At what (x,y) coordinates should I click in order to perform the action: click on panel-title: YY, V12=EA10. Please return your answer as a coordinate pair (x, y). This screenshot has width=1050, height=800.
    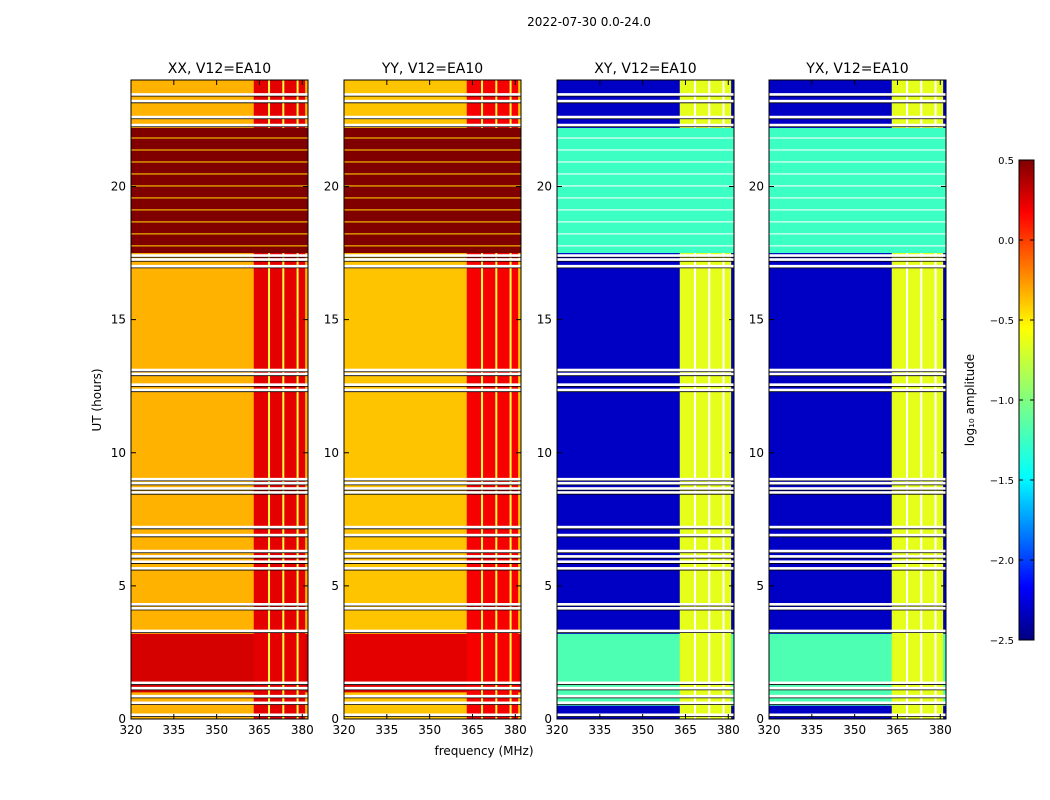
    Looking at the image, I should click on (432, 69).